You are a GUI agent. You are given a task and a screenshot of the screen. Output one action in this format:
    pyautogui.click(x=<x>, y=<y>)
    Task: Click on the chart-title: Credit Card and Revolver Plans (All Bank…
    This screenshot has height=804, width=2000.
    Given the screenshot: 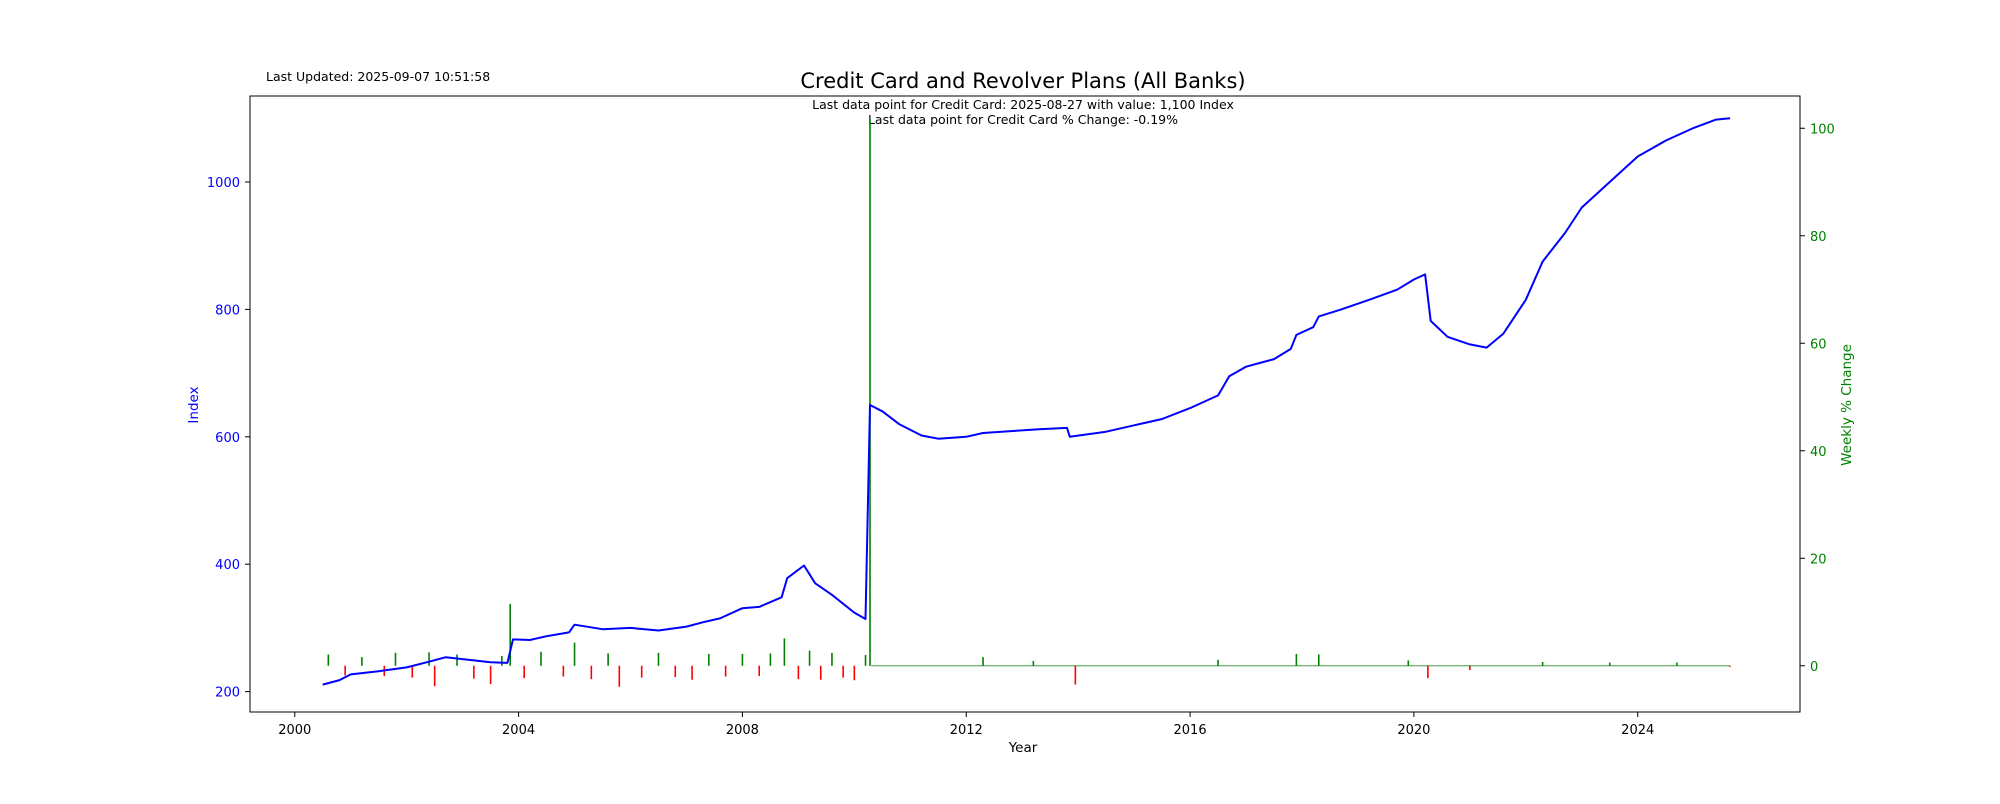 What is the action you would take?
    pyautogui.click(x=1022, y=81)
    